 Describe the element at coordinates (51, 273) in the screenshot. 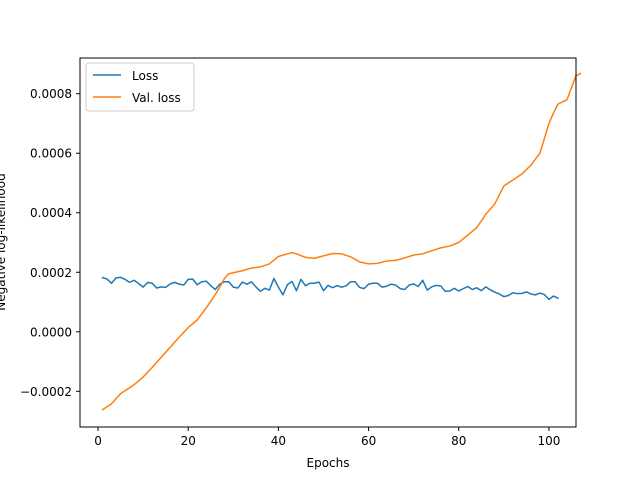

I see `y-tick-label: 0.0002` at that location.